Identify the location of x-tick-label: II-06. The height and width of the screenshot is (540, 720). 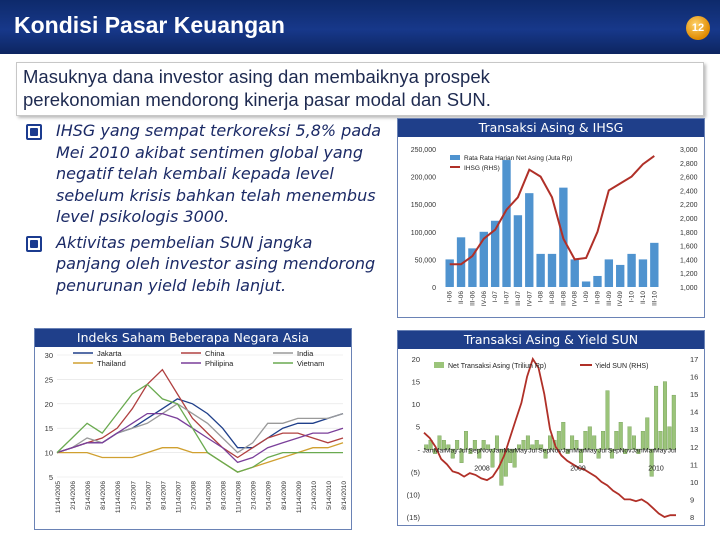
(461, 297).